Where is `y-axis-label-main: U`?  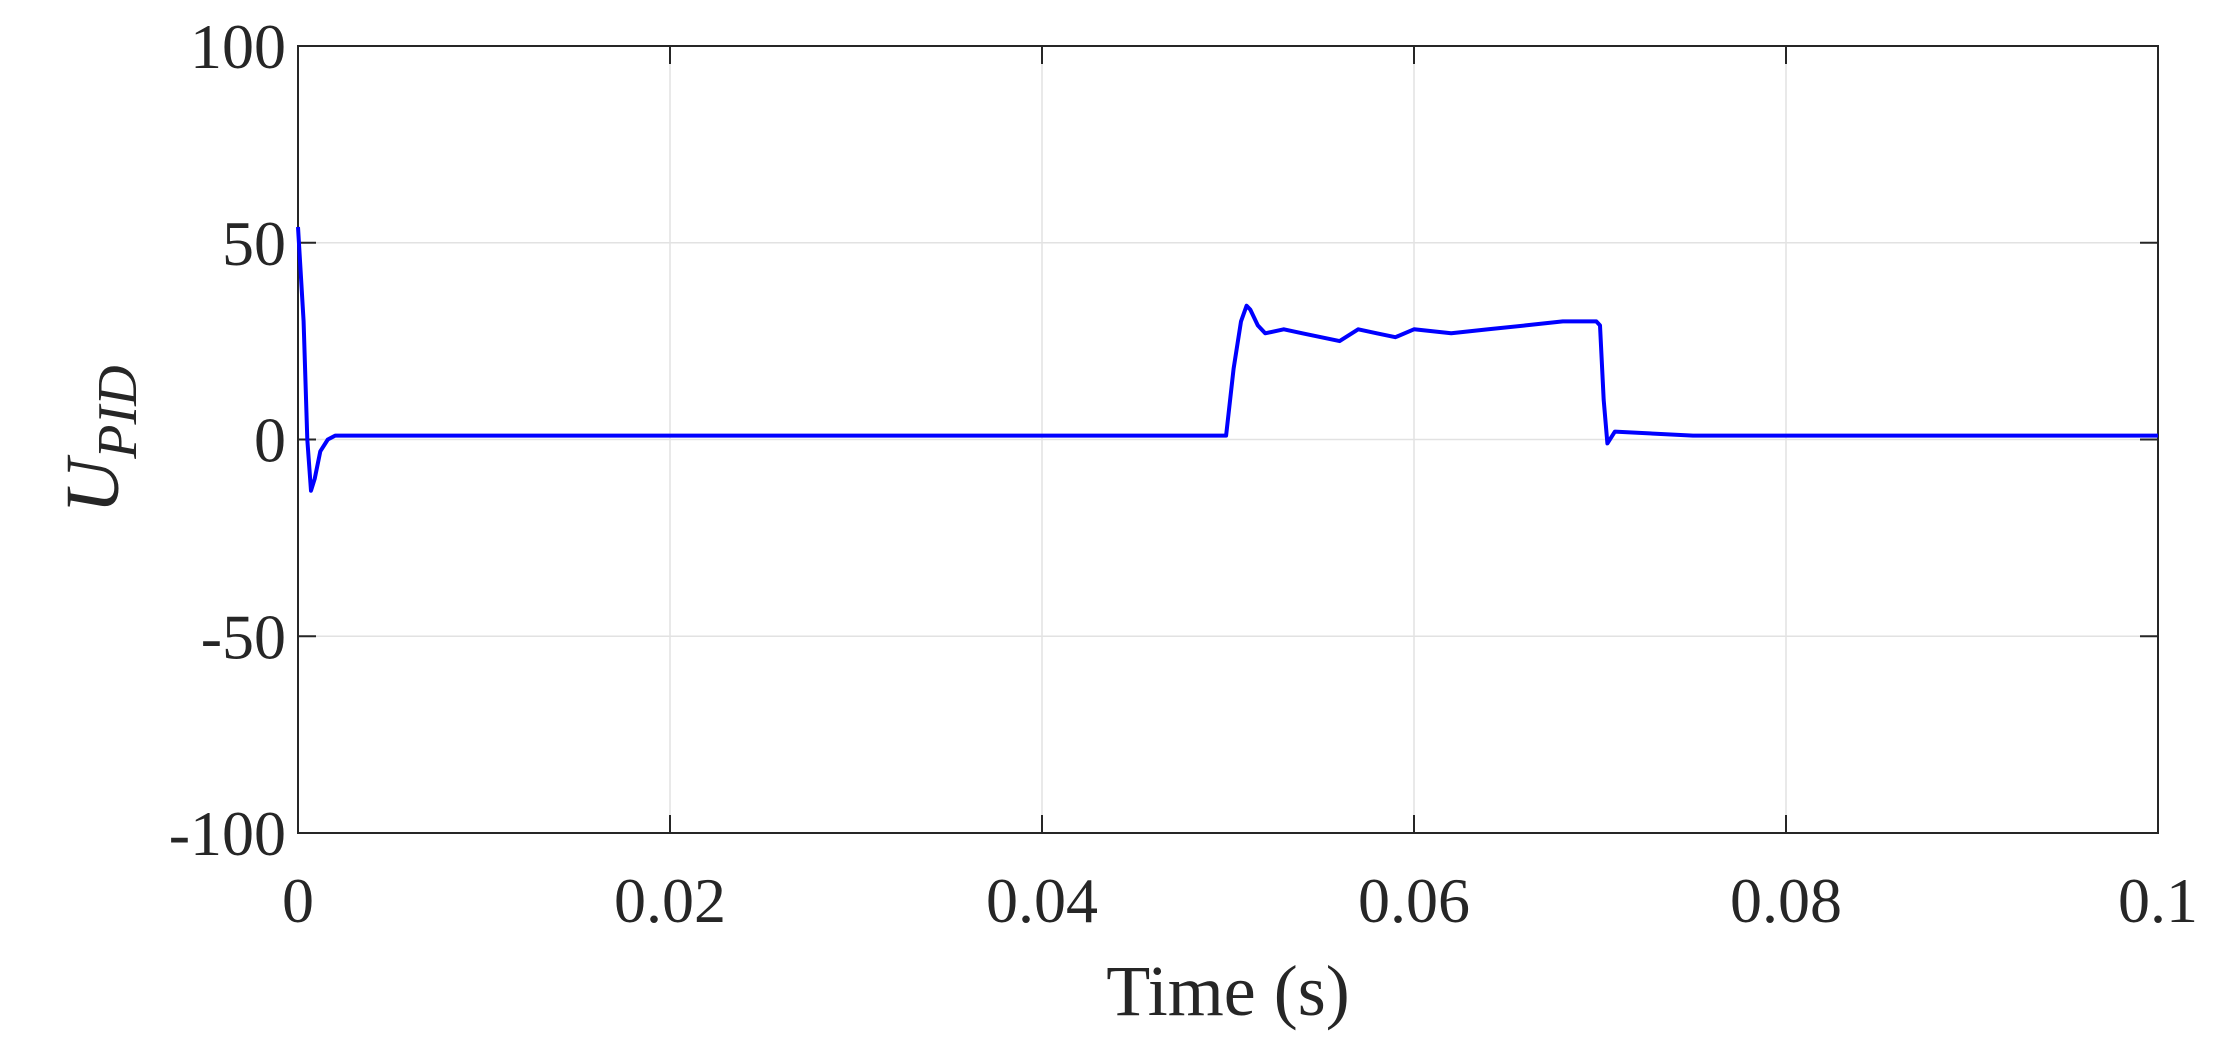 y-axis-label-main: U is located at coordinates (93, 484).